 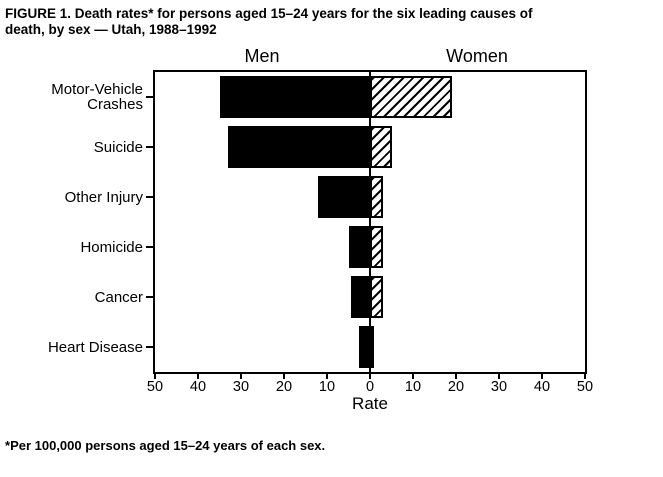 What do you see at coordinates (381, 147) in the screenshot?
I see `bar-women-suicide` at bounding box center [381, 147].